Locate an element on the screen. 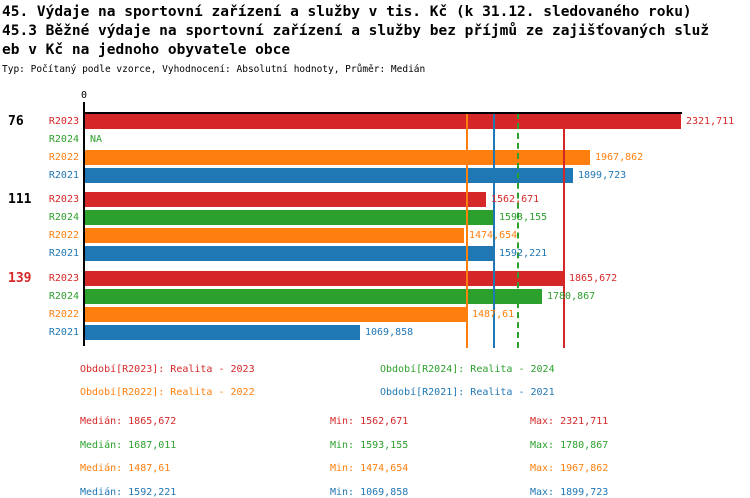 This screenshot has height=498, width=750. bar-value-label: 1865,672 is located at coordinates (593, 278).